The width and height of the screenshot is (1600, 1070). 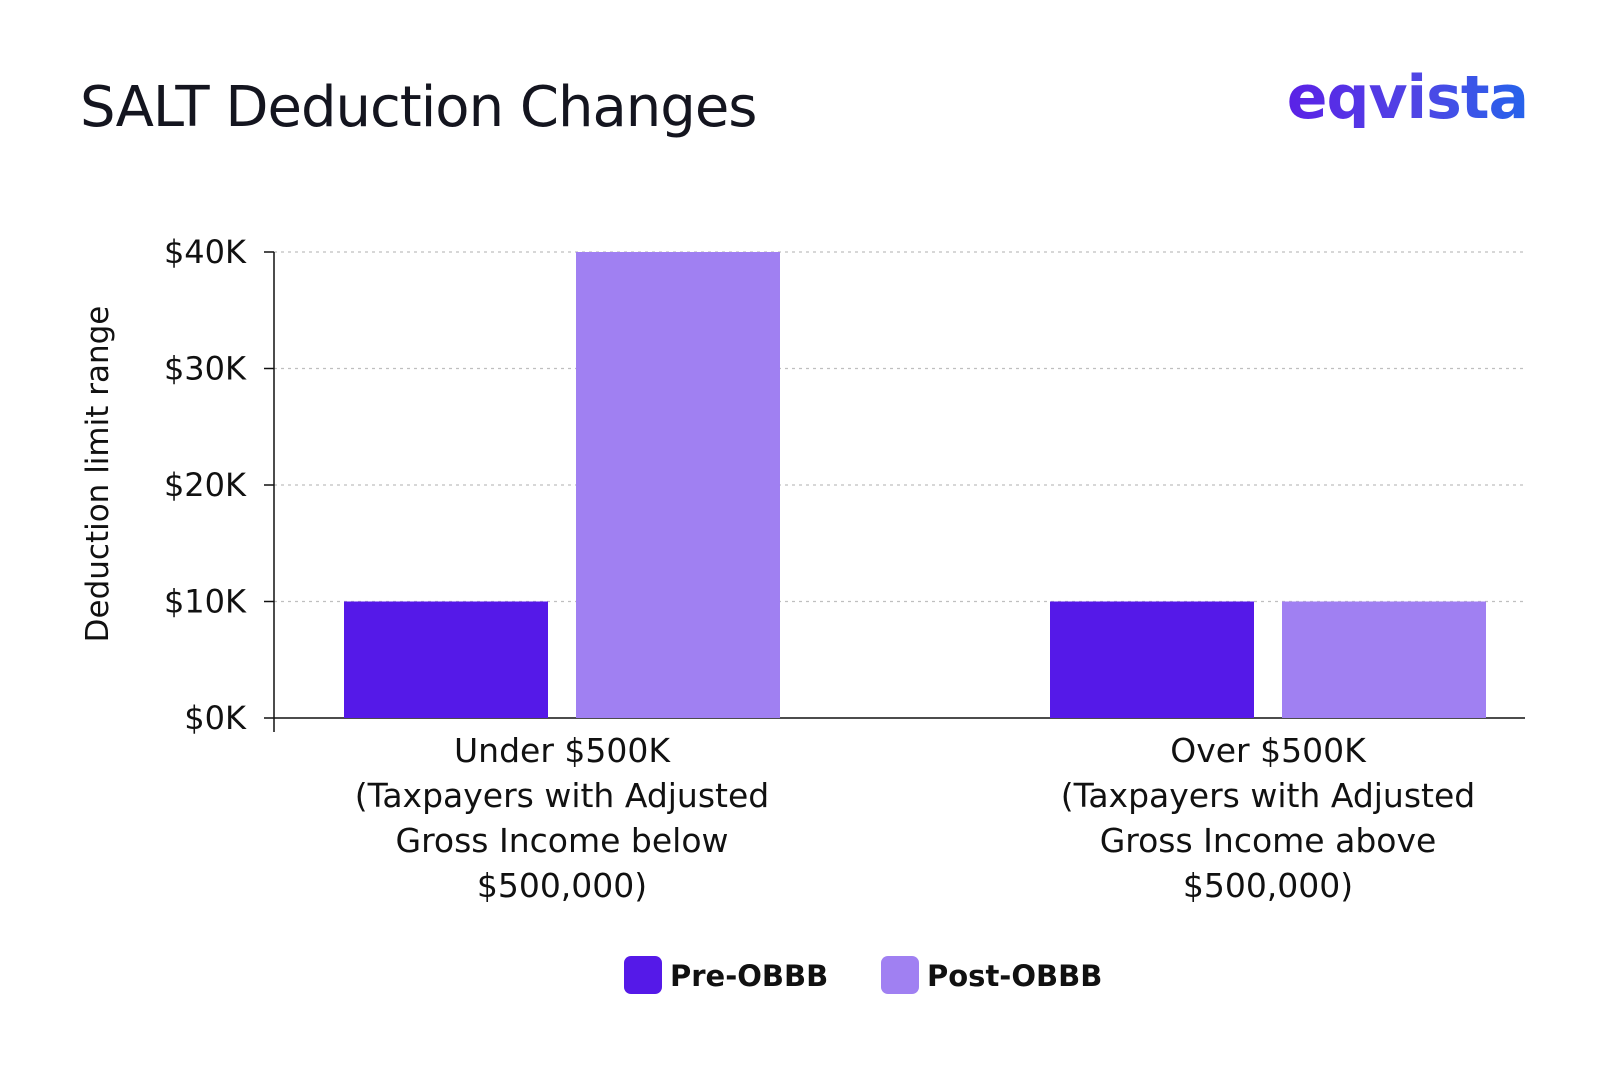 What do you see at coordinates (562, 750) in the screenshot?
I see `x-category-line: Under $500K` at bounding box center [562, 750].